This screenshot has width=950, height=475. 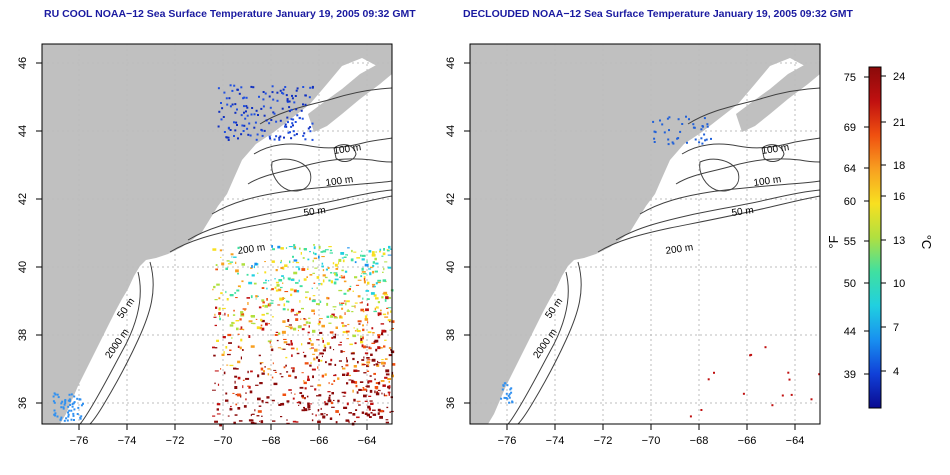 What do you see at coordinates (271, 441) in the screenshot?
I see `lon-tick-label: −68` at bounding box center [271, 441].